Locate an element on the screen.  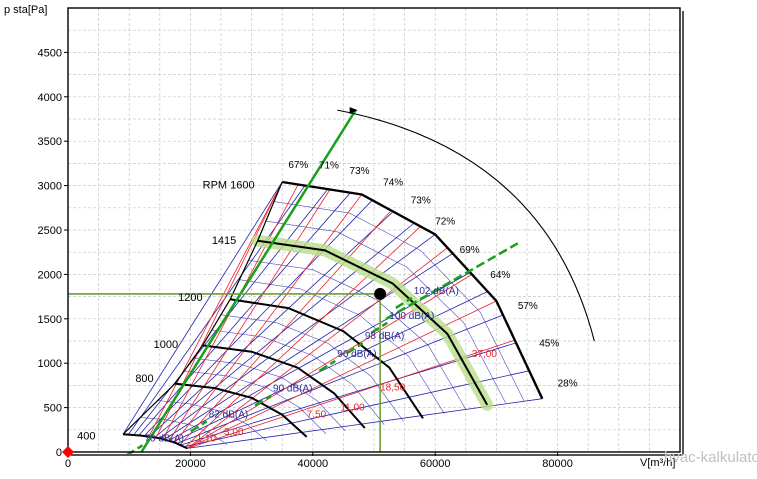
efficiency-label: 45% is located at coordinates (549, 343).